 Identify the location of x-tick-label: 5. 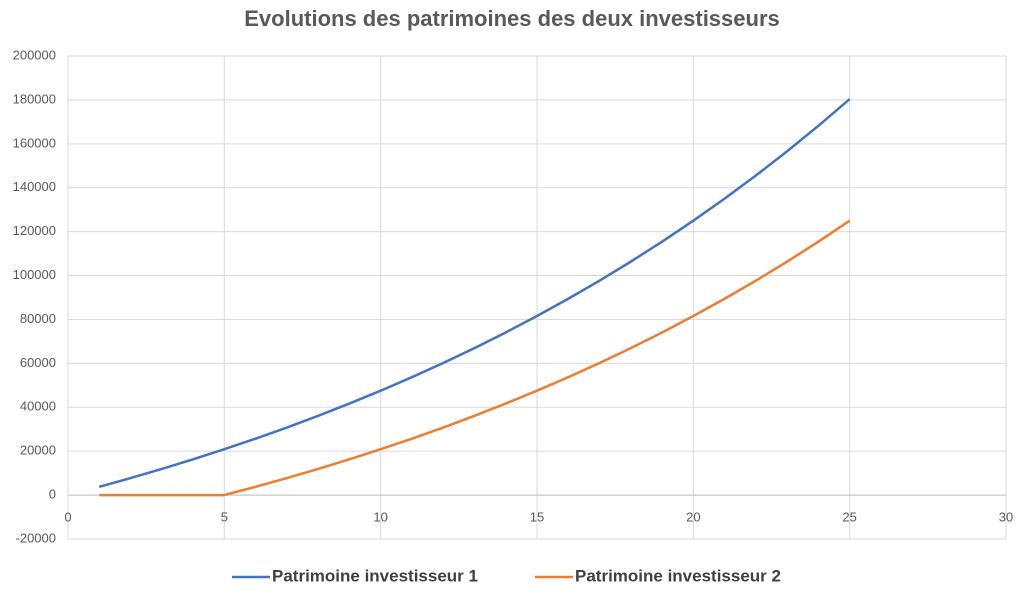
(224, 517).